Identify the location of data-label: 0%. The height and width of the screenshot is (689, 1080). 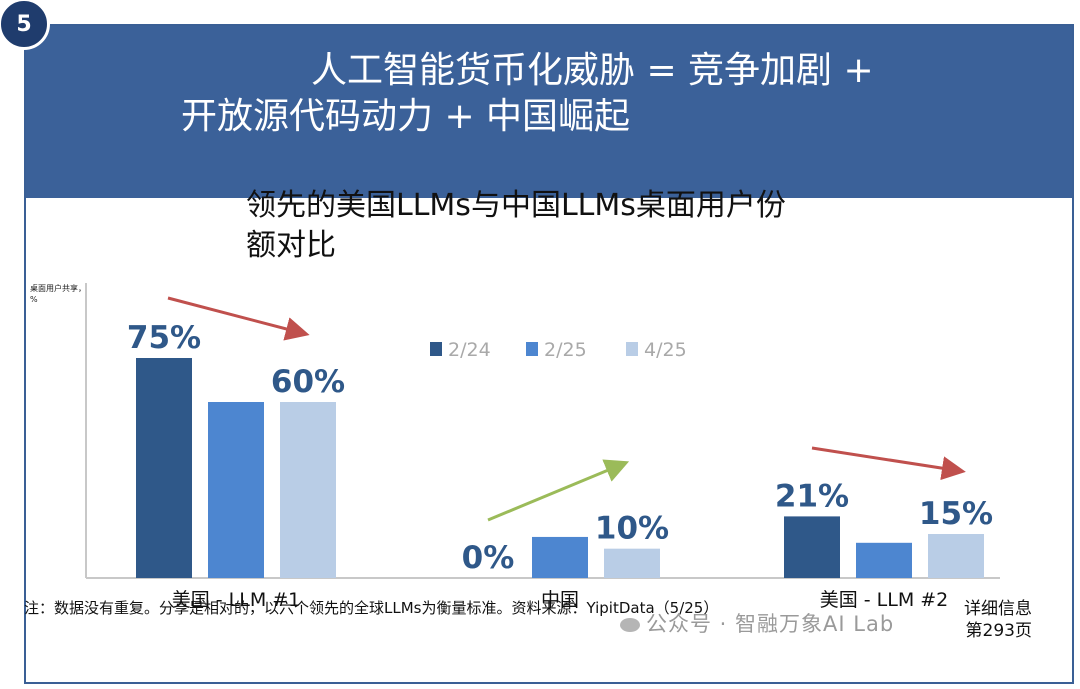
(488, 558).